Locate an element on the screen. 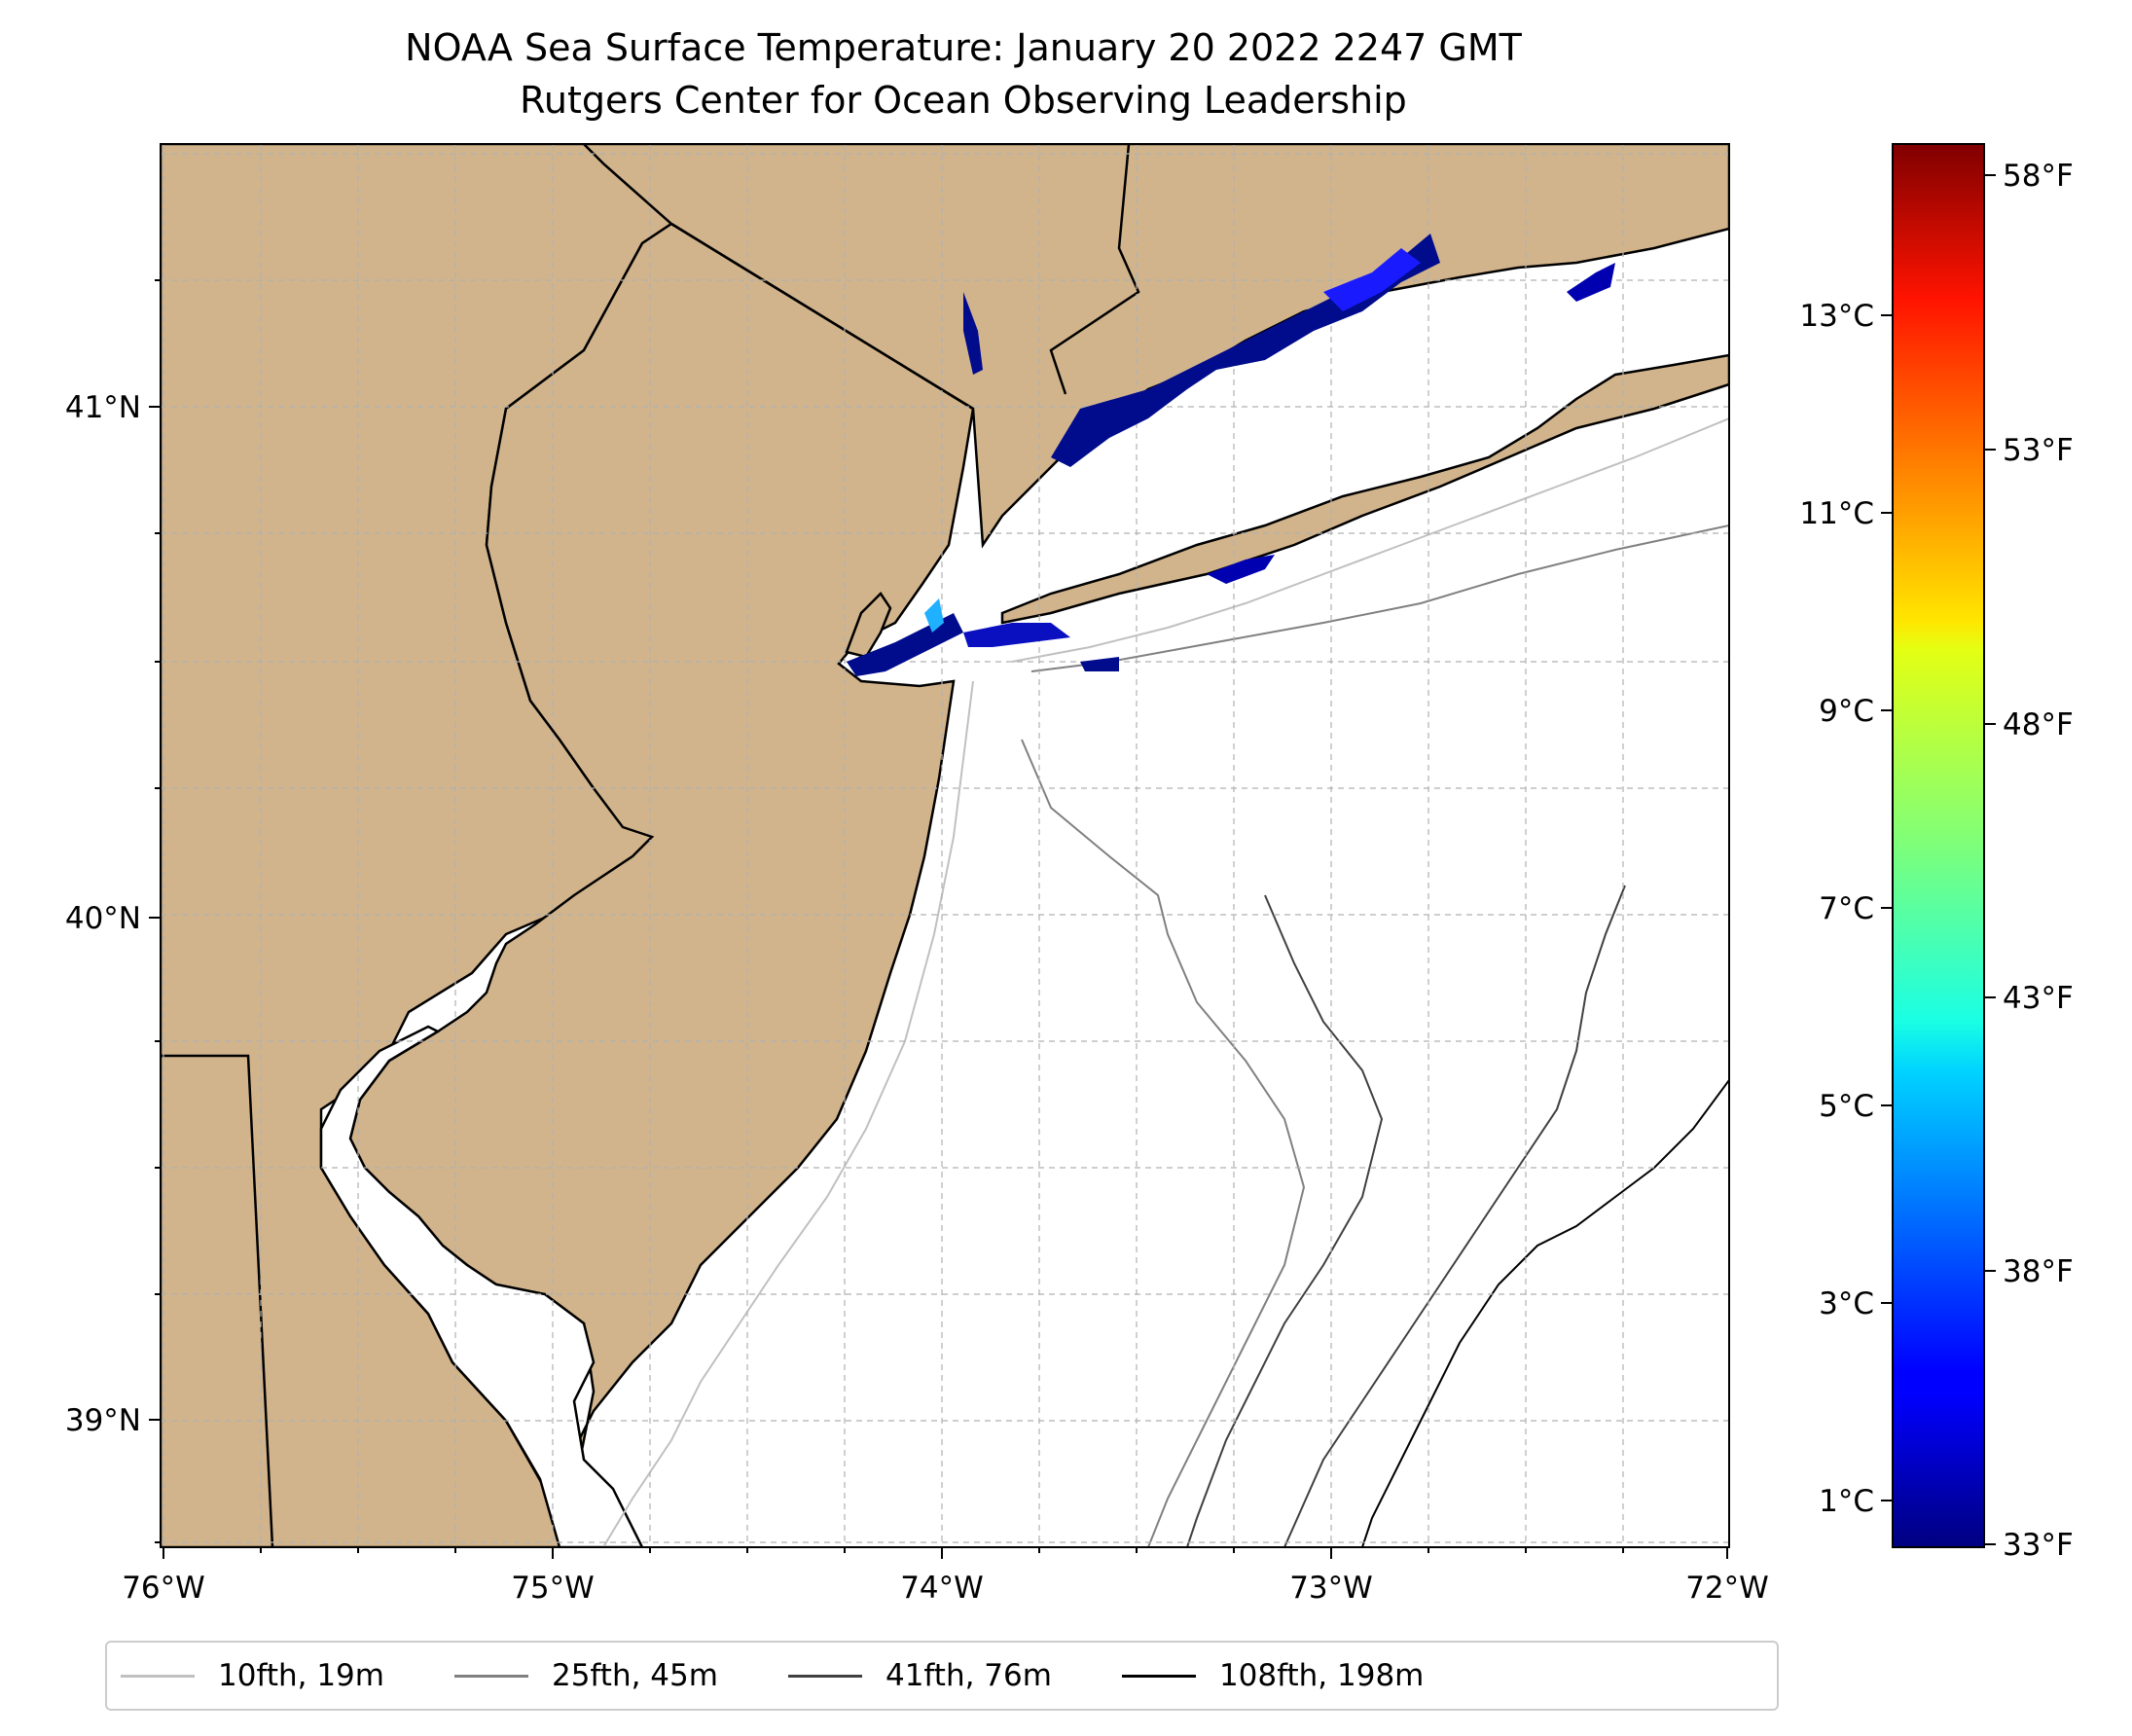  contour-25fth-north is located at coordinates (1380, 598).